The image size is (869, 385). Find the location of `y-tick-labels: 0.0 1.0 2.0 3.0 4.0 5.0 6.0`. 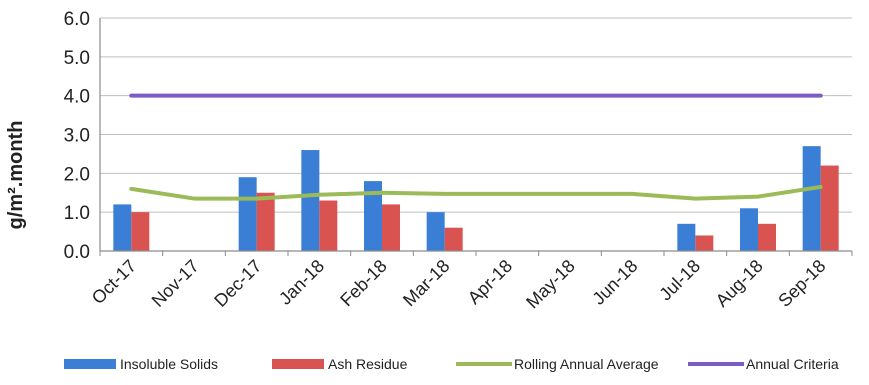

y-tick-labels: 0.0 1.0 2.0 3.0 4.0 5.0 6.0 is located at coordinates (77, 136).